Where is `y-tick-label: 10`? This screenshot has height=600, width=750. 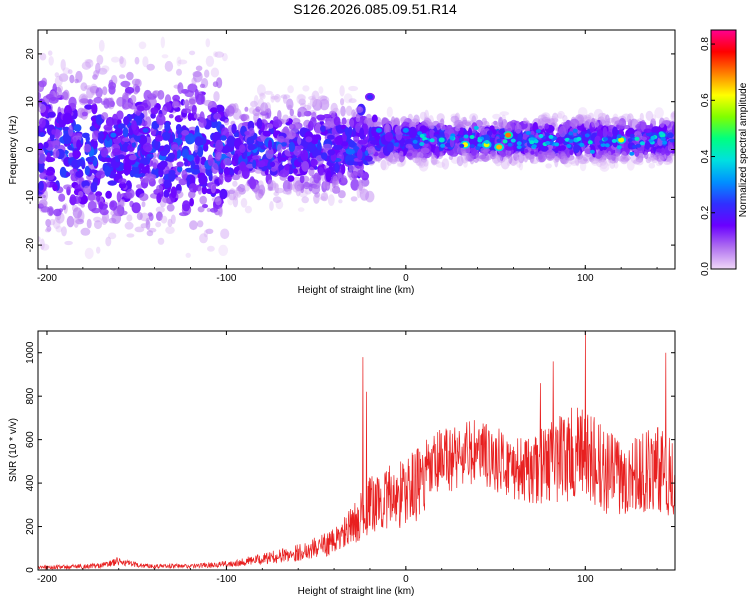
y-tick-label: 10 is located at coordinates (30, 102).